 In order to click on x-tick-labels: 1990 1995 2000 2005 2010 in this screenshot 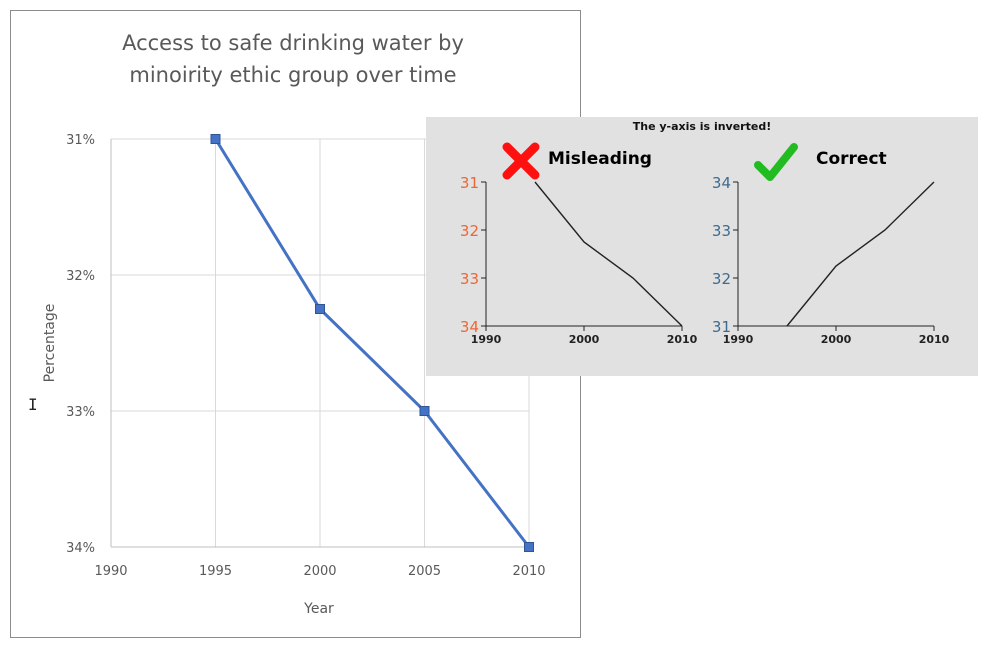, I will do `click(319, 571)`.